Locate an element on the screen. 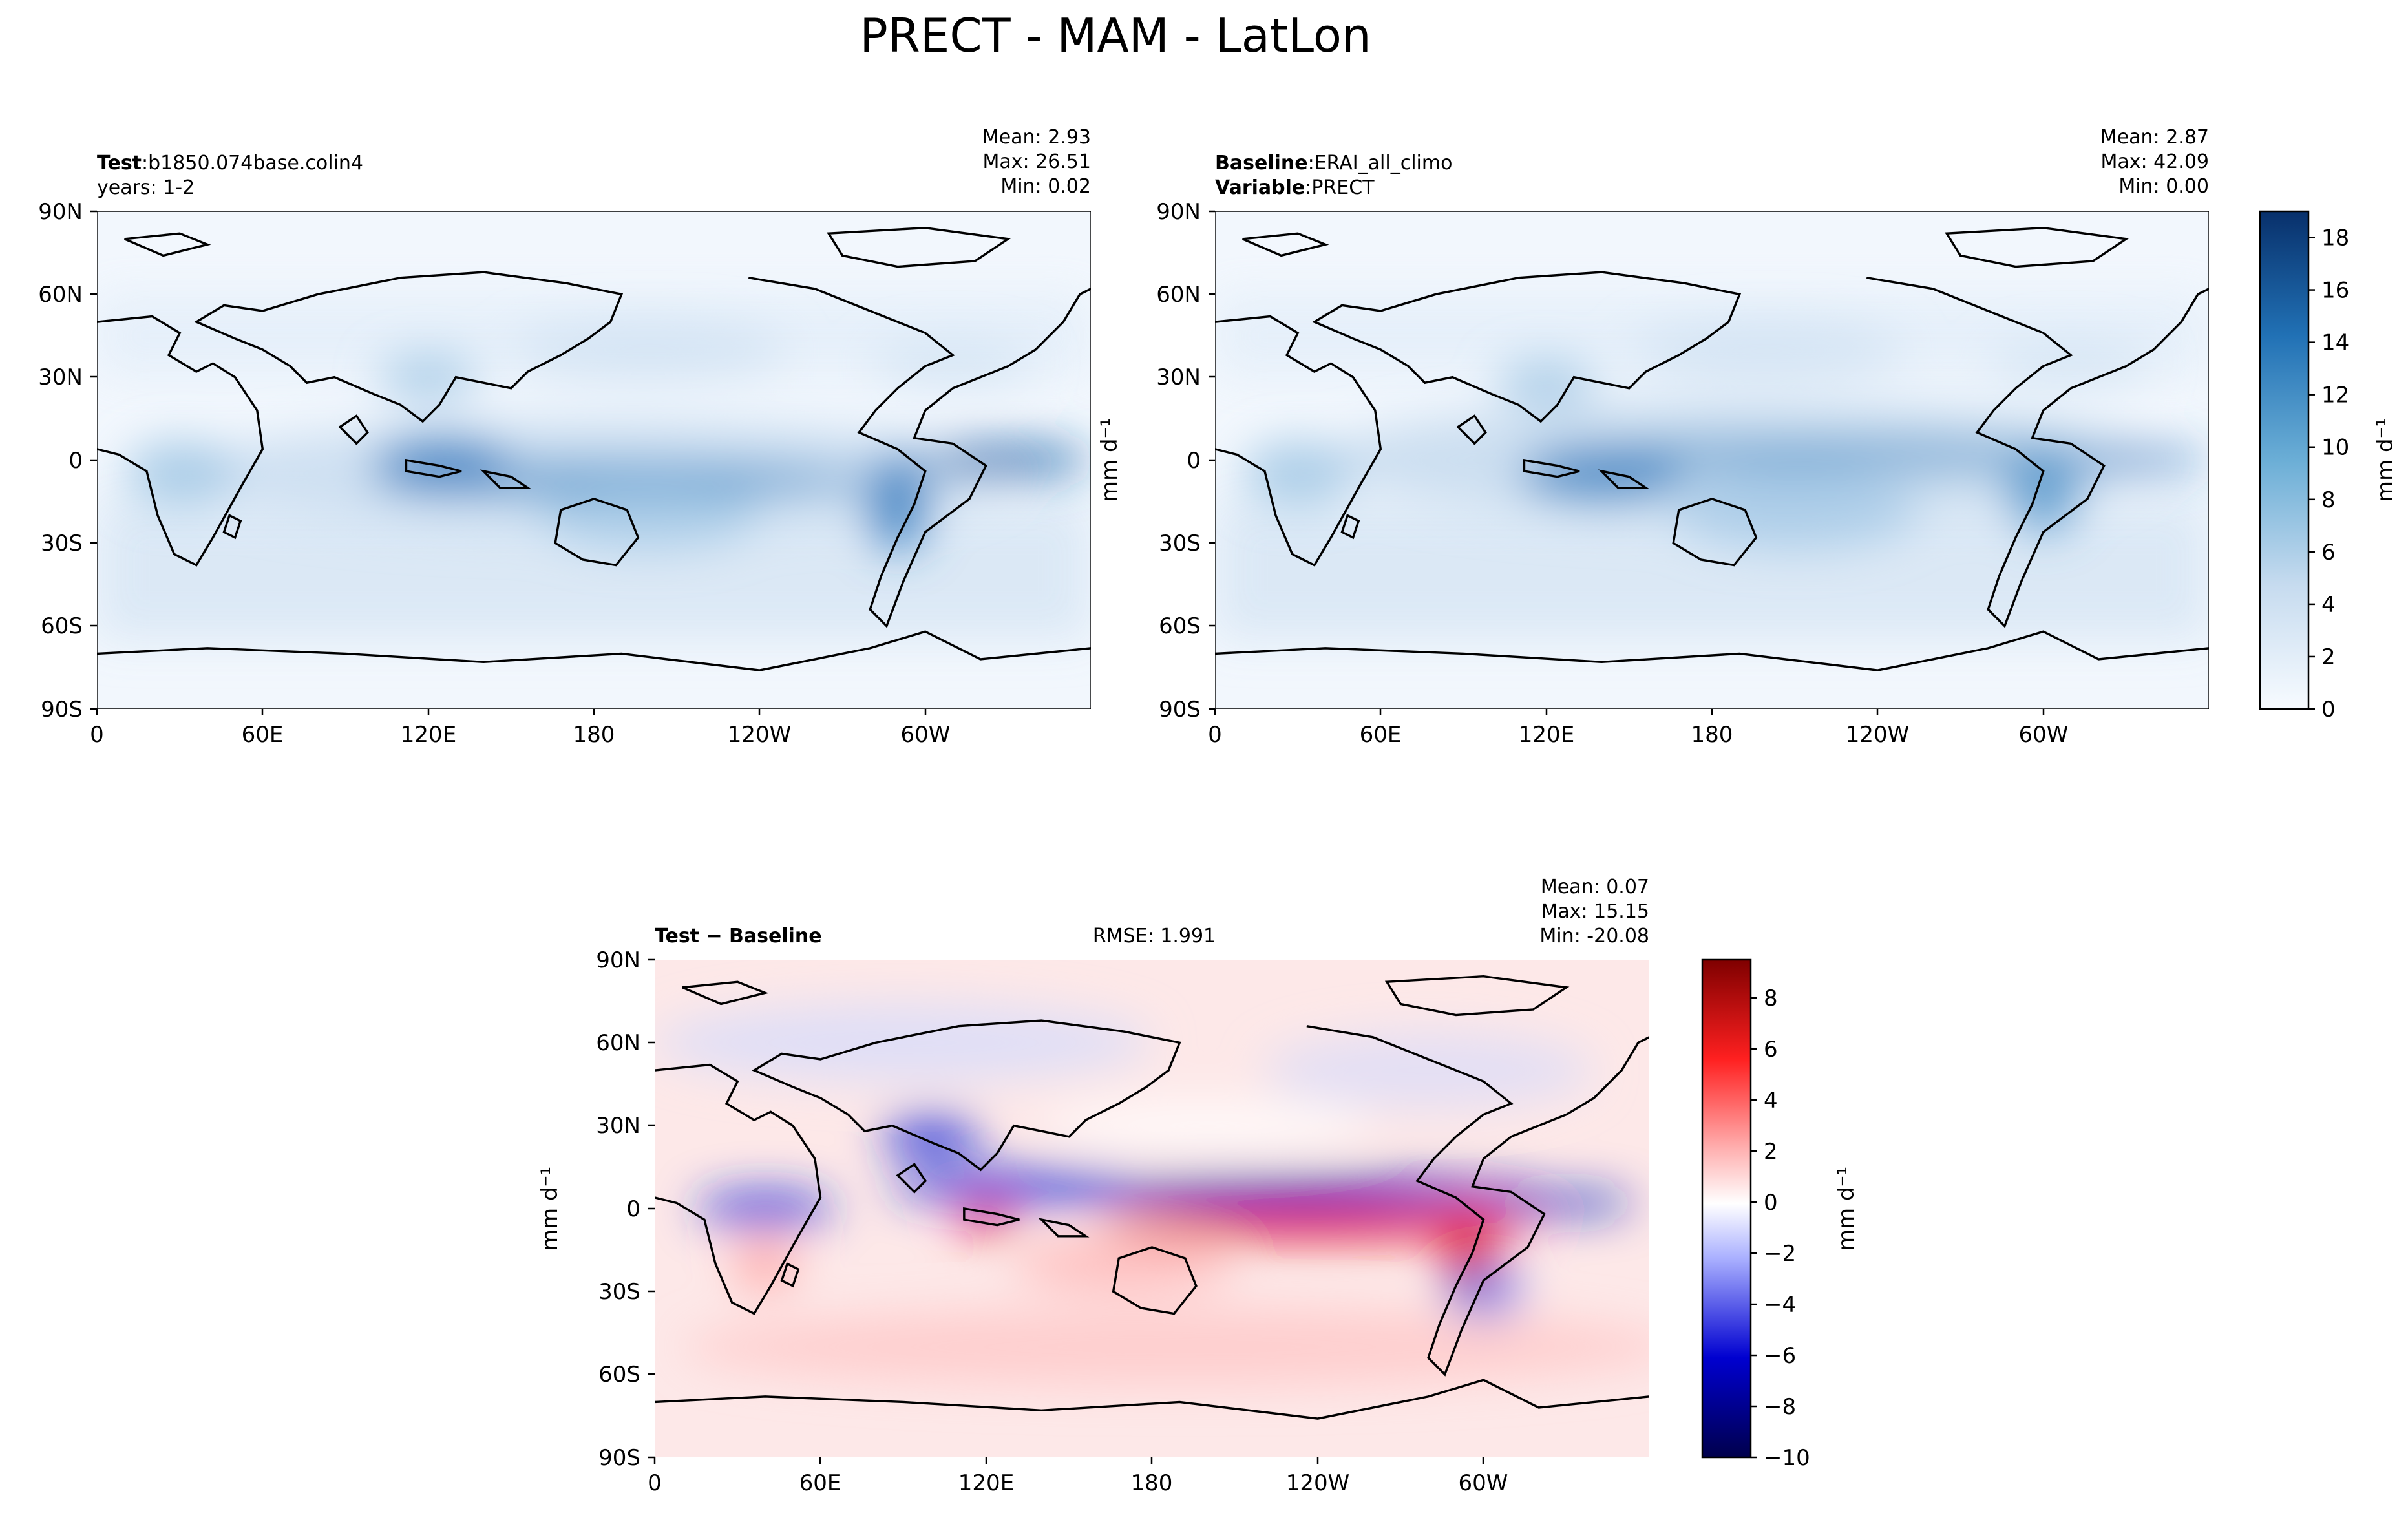 Image resolution: width=2408 pixels, height=1522 pixels. difference-stat-min: Min: -20.08 is located at coordinates (1594, 936).